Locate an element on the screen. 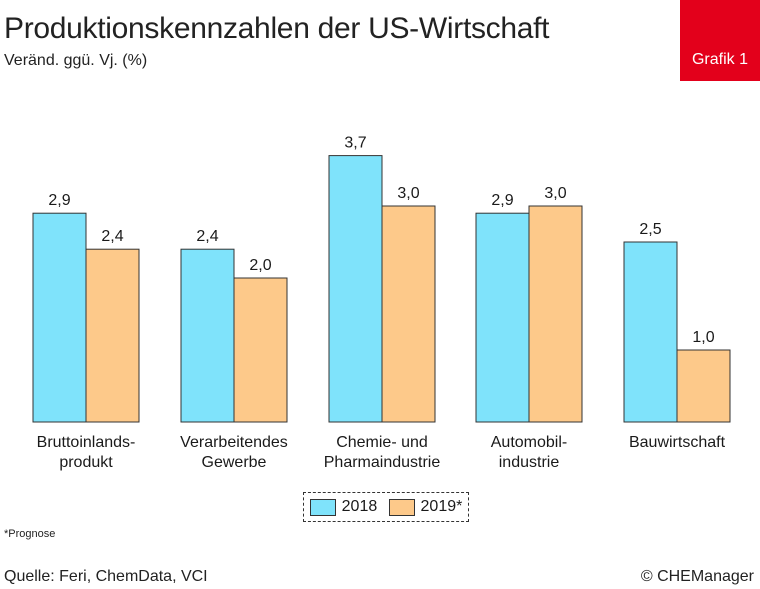  legend-item-2019: 2019* is located at coordinates (425, 507).